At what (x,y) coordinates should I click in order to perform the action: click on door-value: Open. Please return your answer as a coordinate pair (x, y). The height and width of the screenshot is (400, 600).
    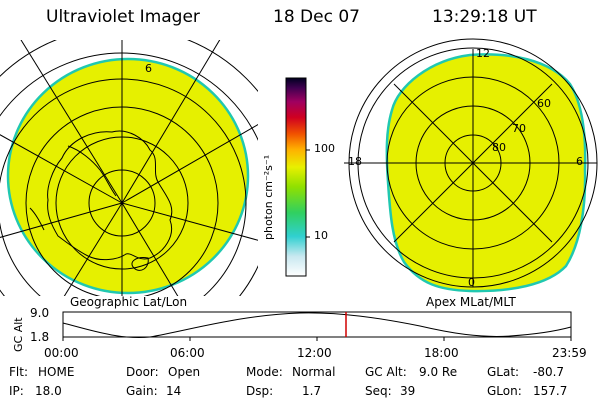
    Looking at the image, I should click on (184, 372).